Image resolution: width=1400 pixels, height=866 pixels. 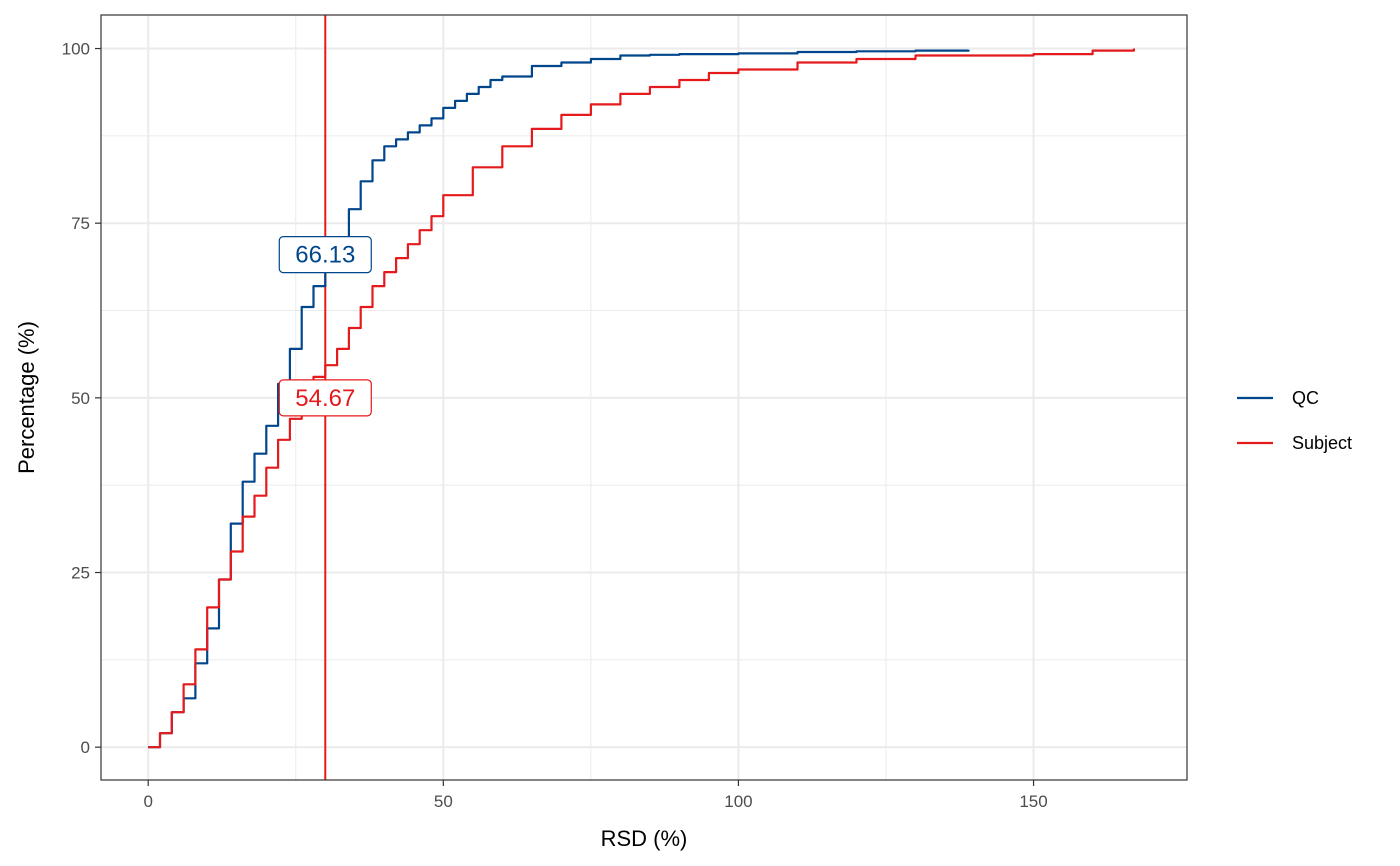 What do you see at coordinates (80, 223) in the screenshot?
I see `y-tick-label: 75` at bounding box center [80, 223].